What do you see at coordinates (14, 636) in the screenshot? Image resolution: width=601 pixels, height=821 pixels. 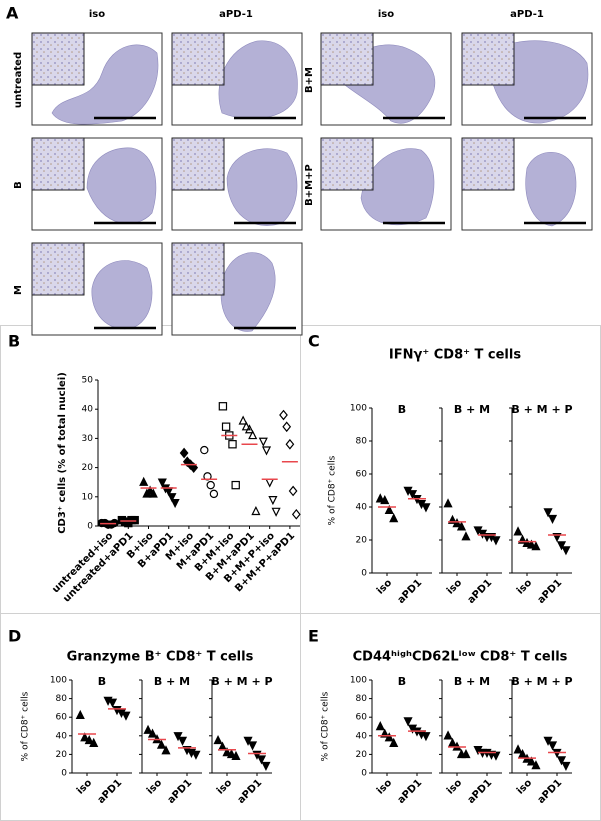 I see `panel-label: D` at bounding box center [14, 636].